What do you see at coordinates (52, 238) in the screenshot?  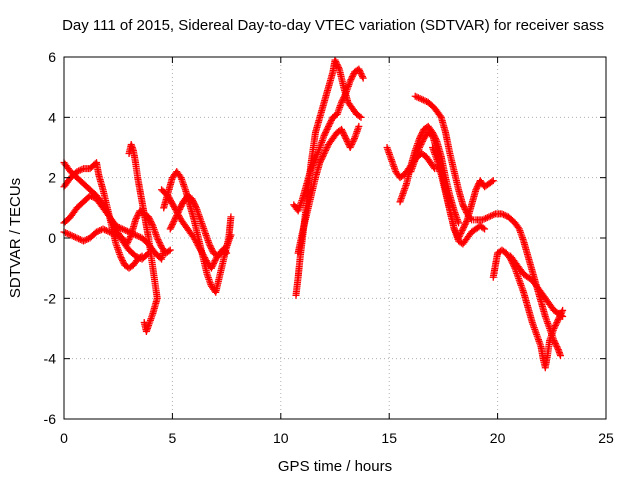 I see `y-tick-label: 0` at bounding box center [52, 238].